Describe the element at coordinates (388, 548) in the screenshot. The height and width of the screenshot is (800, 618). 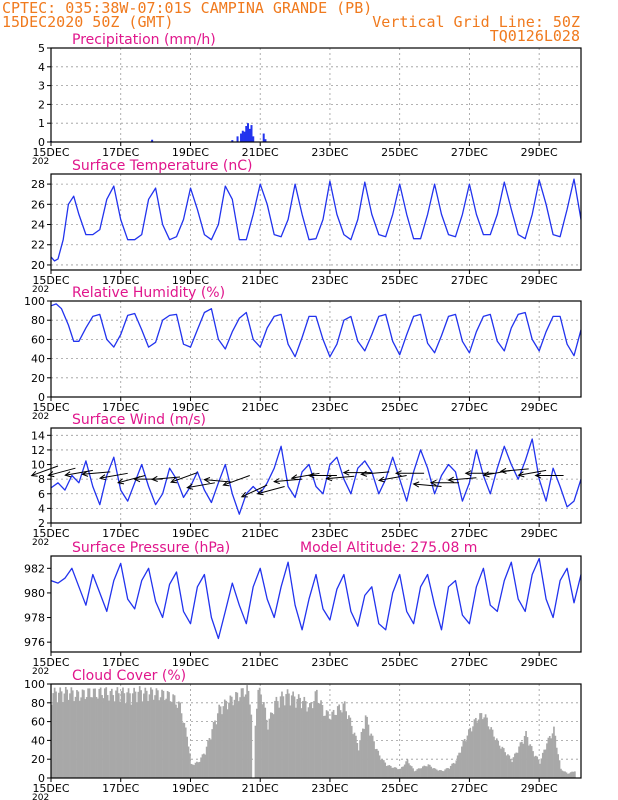
I see `model-altitude-label: Model Altitude: 275.08 m` at that location.